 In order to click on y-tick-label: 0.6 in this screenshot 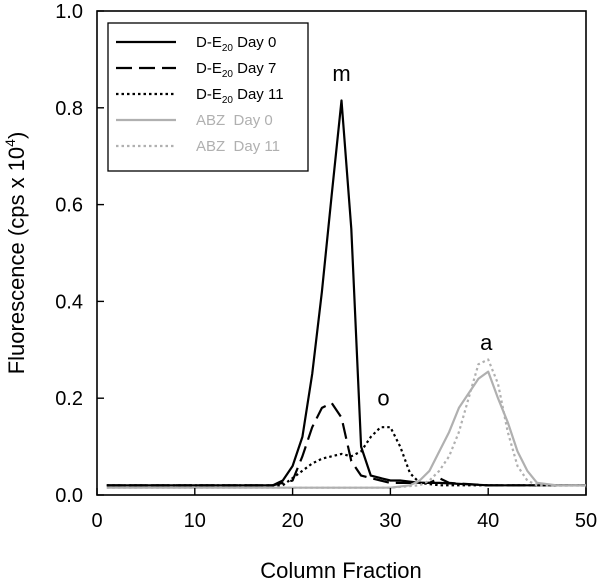, I will do `click(69, 206)`.